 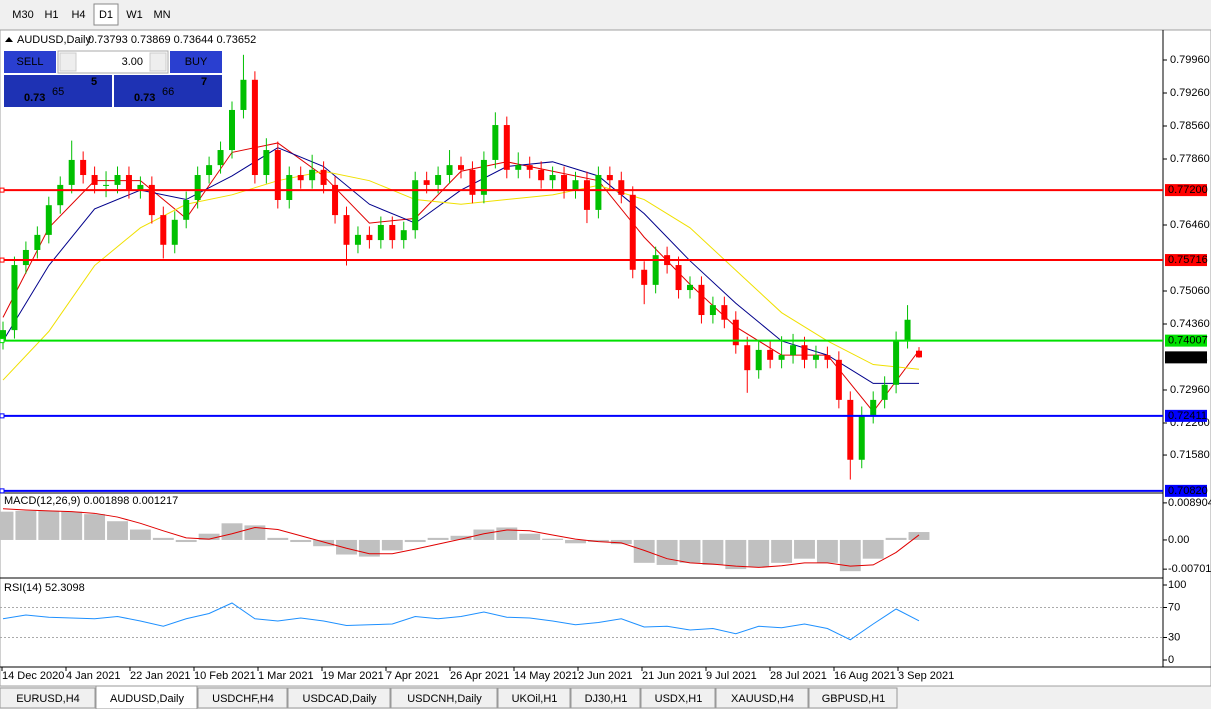 What do you see at coordinates (132, 62) in the screenshot?
I see `lot-value: 3.00` at bounding box center [132, 62].